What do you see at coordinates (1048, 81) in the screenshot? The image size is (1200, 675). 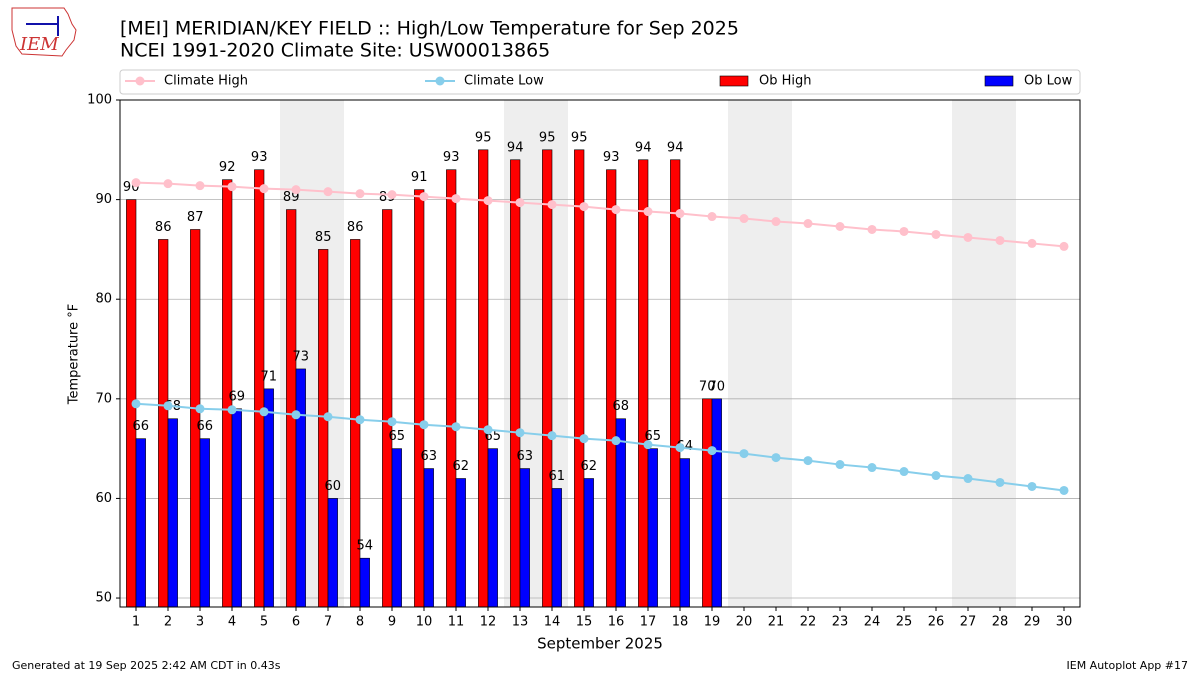 I see `legend-label: Ob Low` at bounding box center [1048, 81].